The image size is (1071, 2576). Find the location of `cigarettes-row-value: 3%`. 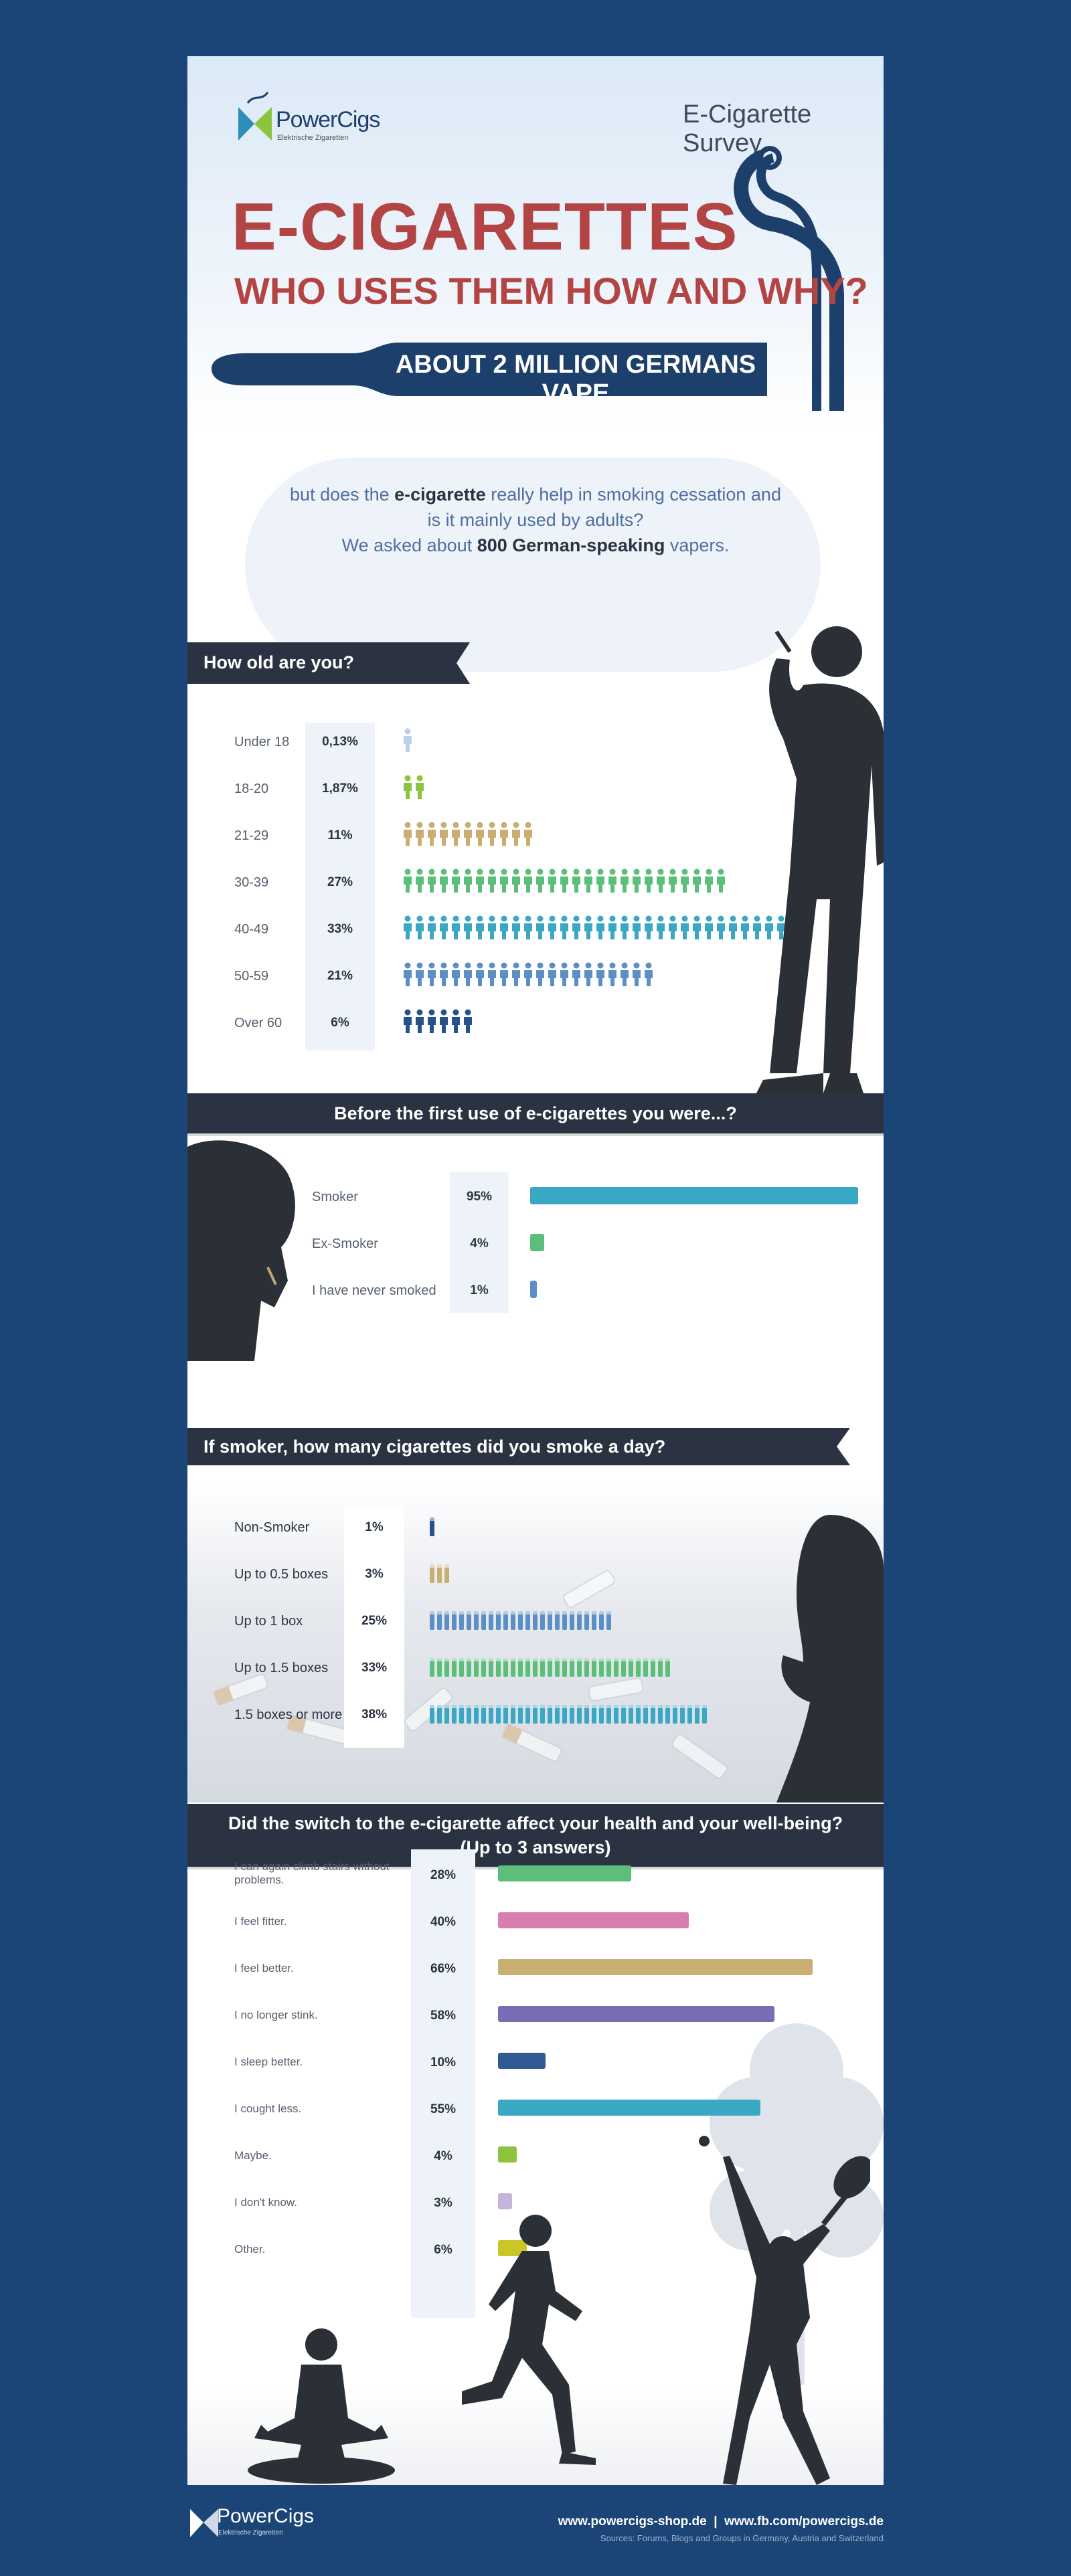

cigarettes-row-value: 3% is located at coordinates (375, 1574).